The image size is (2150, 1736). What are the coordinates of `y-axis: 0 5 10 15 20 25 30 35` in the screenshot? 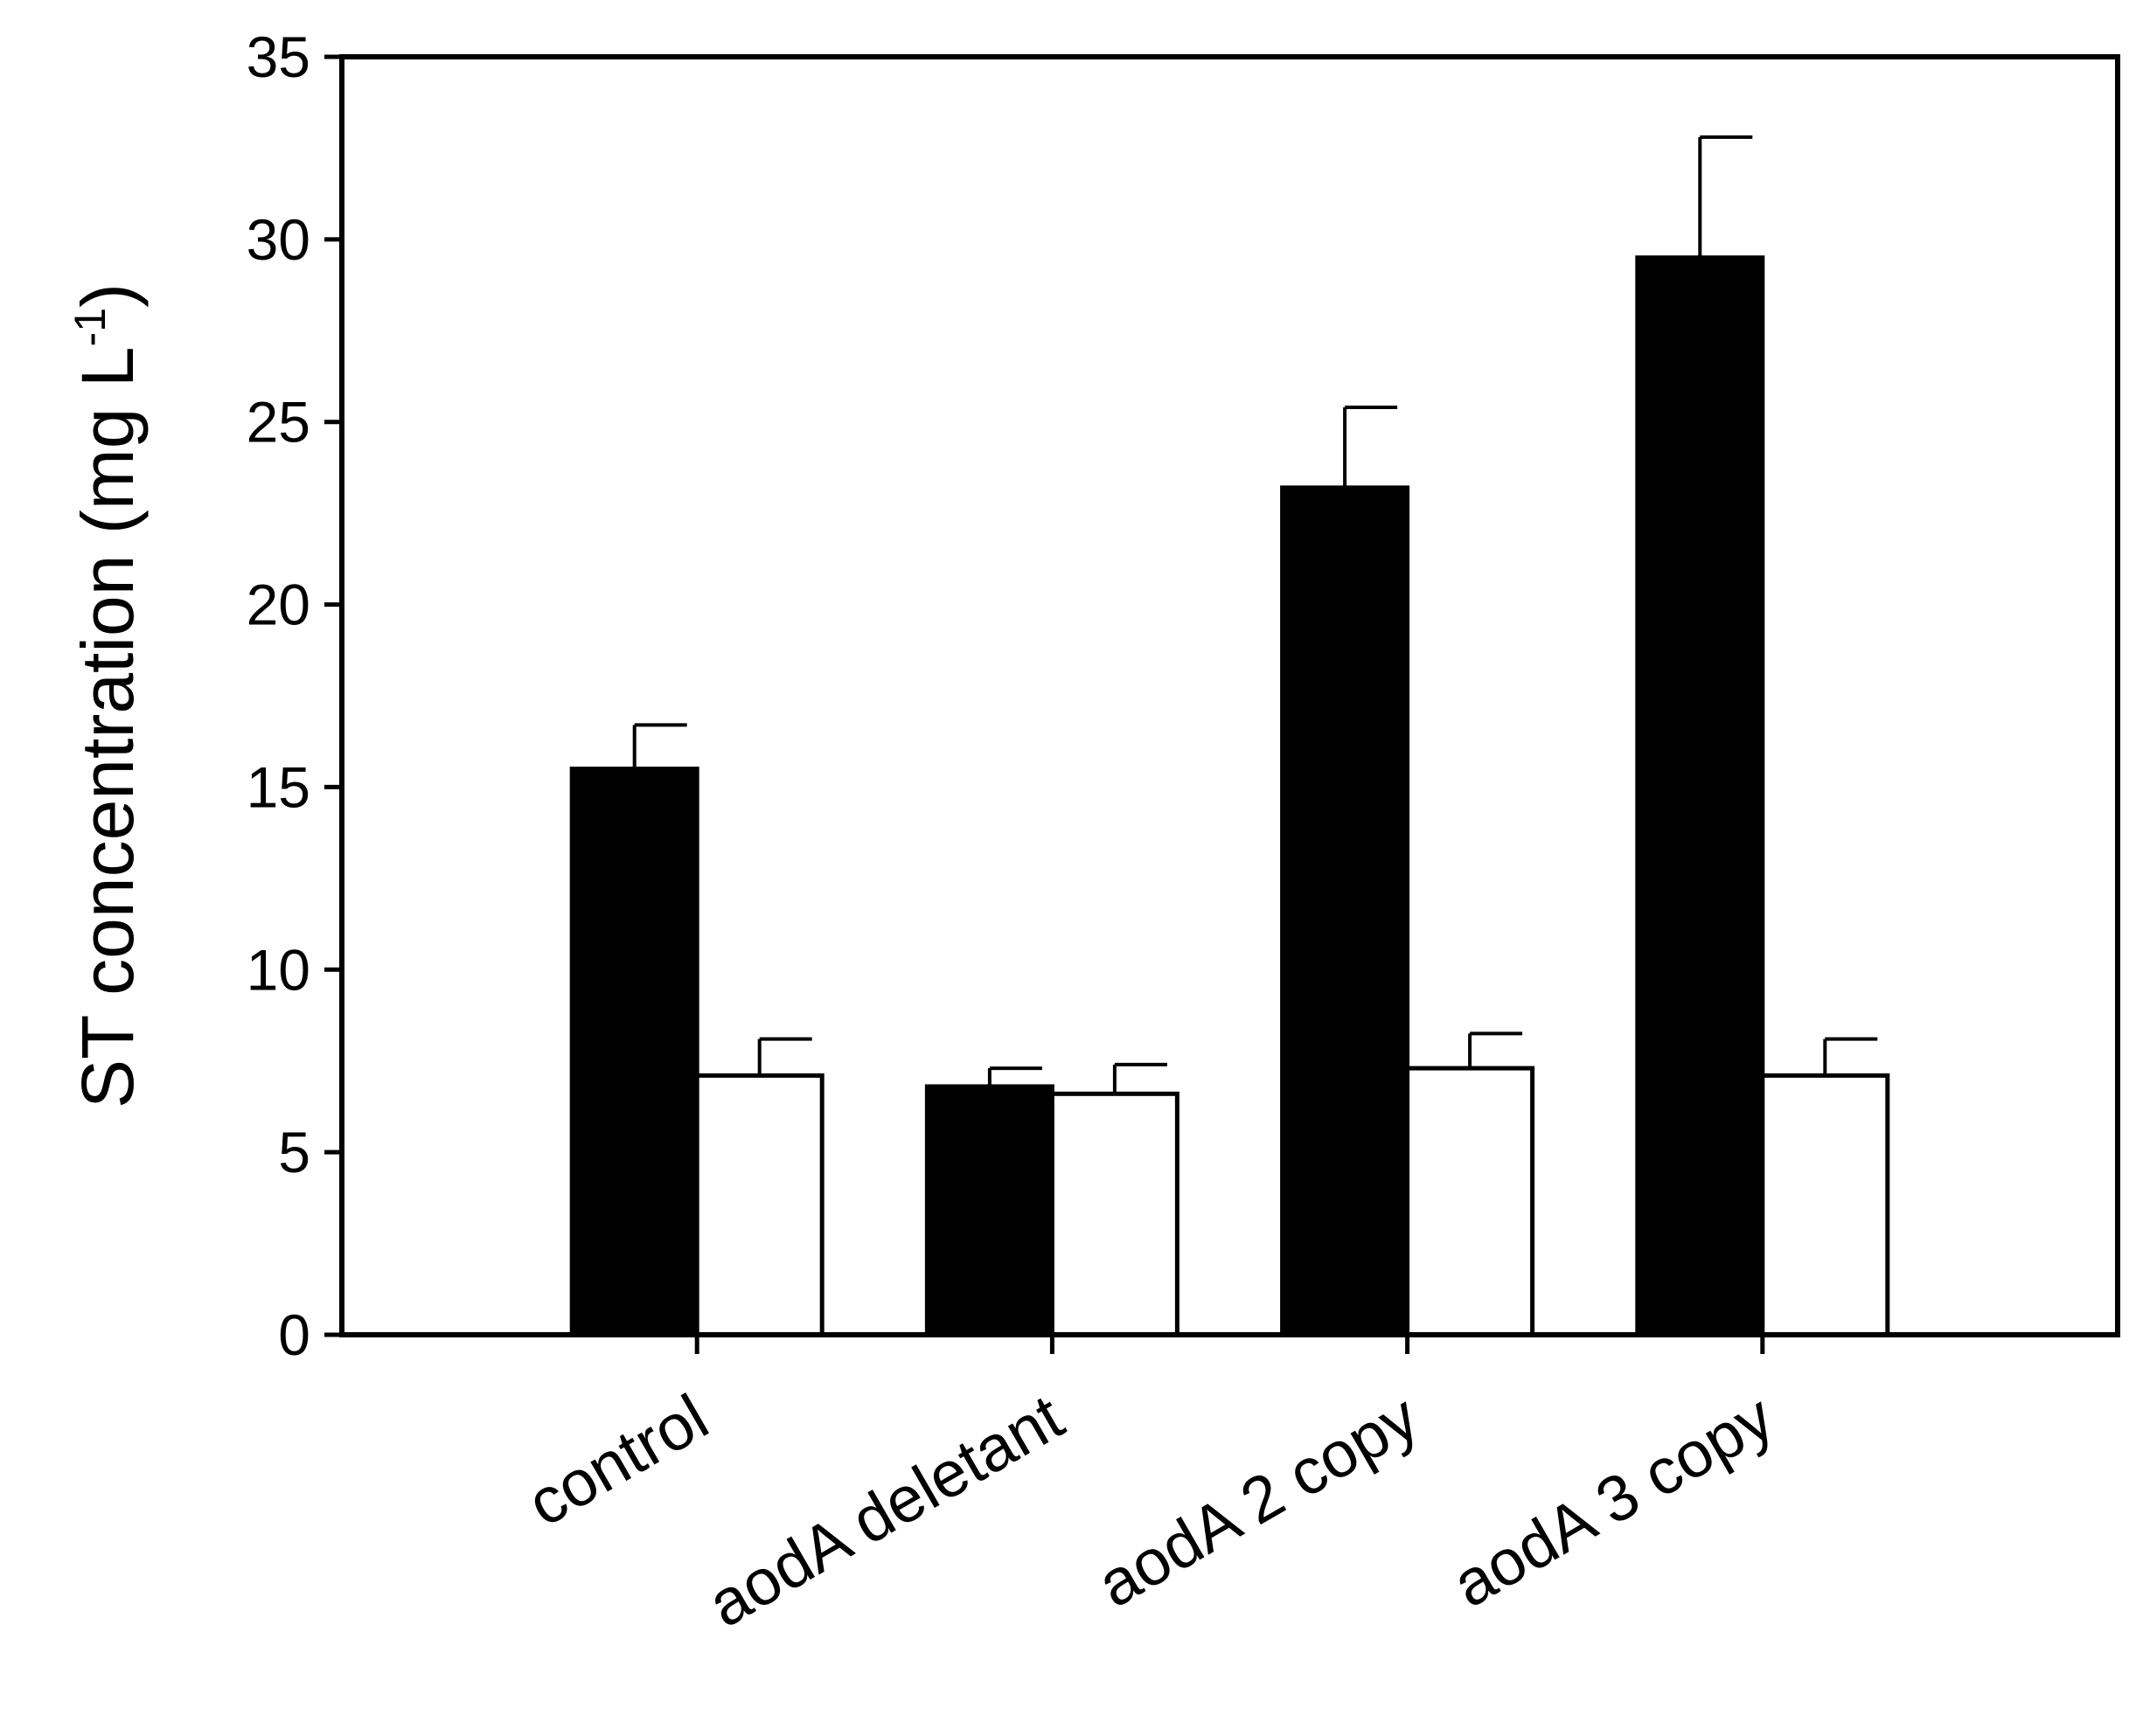 It's located at (294, 695).